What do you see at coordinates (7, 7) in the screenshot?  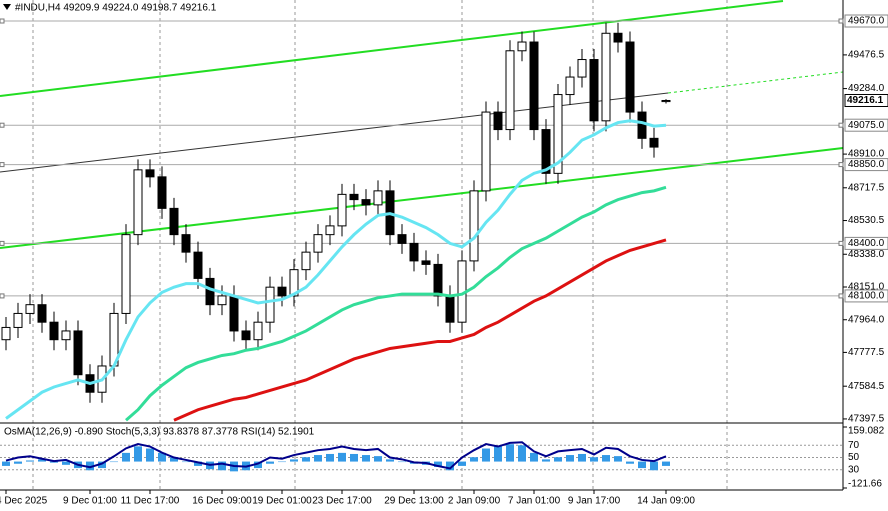 I see `menu-icon` at bounding box center [7, 7].